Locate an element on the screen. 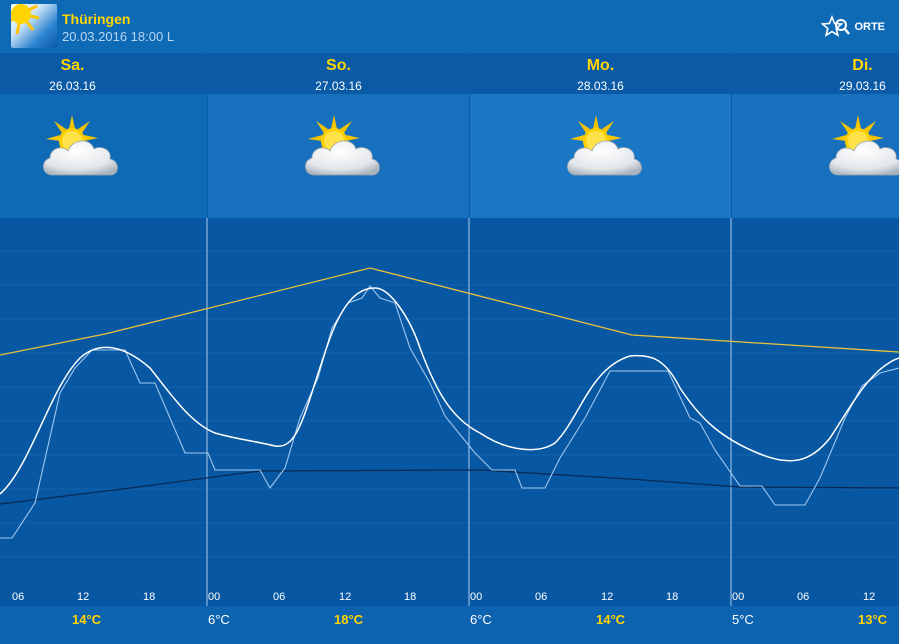 This screenshot has height=644, width=899. day-column-mo: Mo. 28.03.16 is located at coordinates (600, 135).